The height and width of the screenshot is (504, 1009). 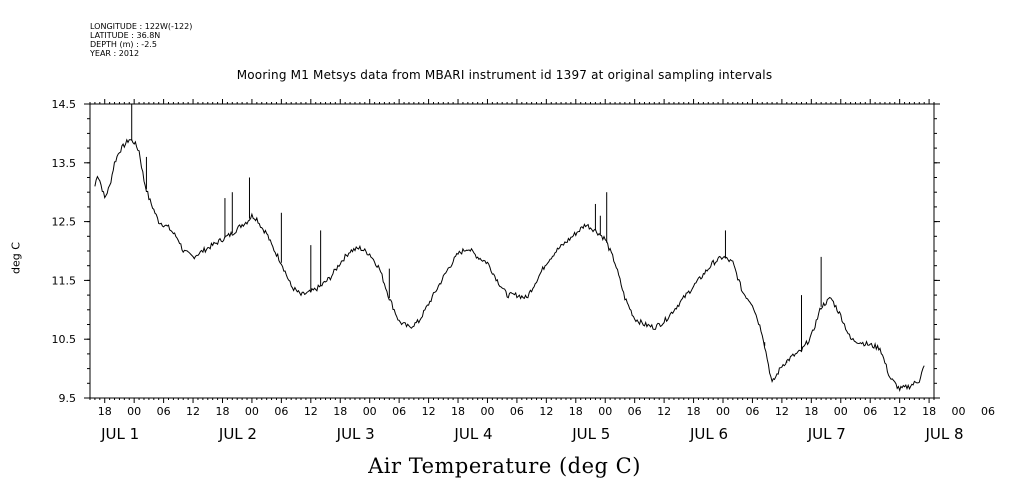 What do you see at coordinates (504, 466) in the screenshot?
I see `x-axis-label: Air Temperature (deg C)` at bounding box center [504, 466].